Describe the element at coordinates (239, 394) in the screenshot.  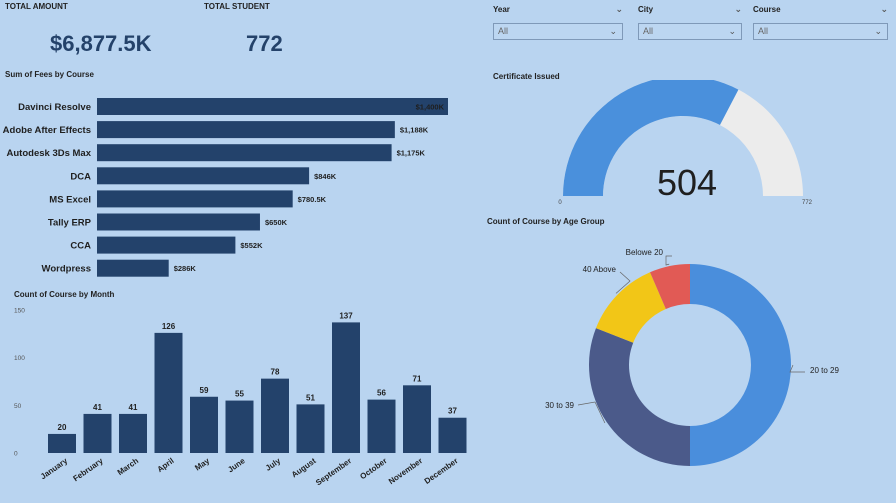
I see `month-value-label: 55` at that location.